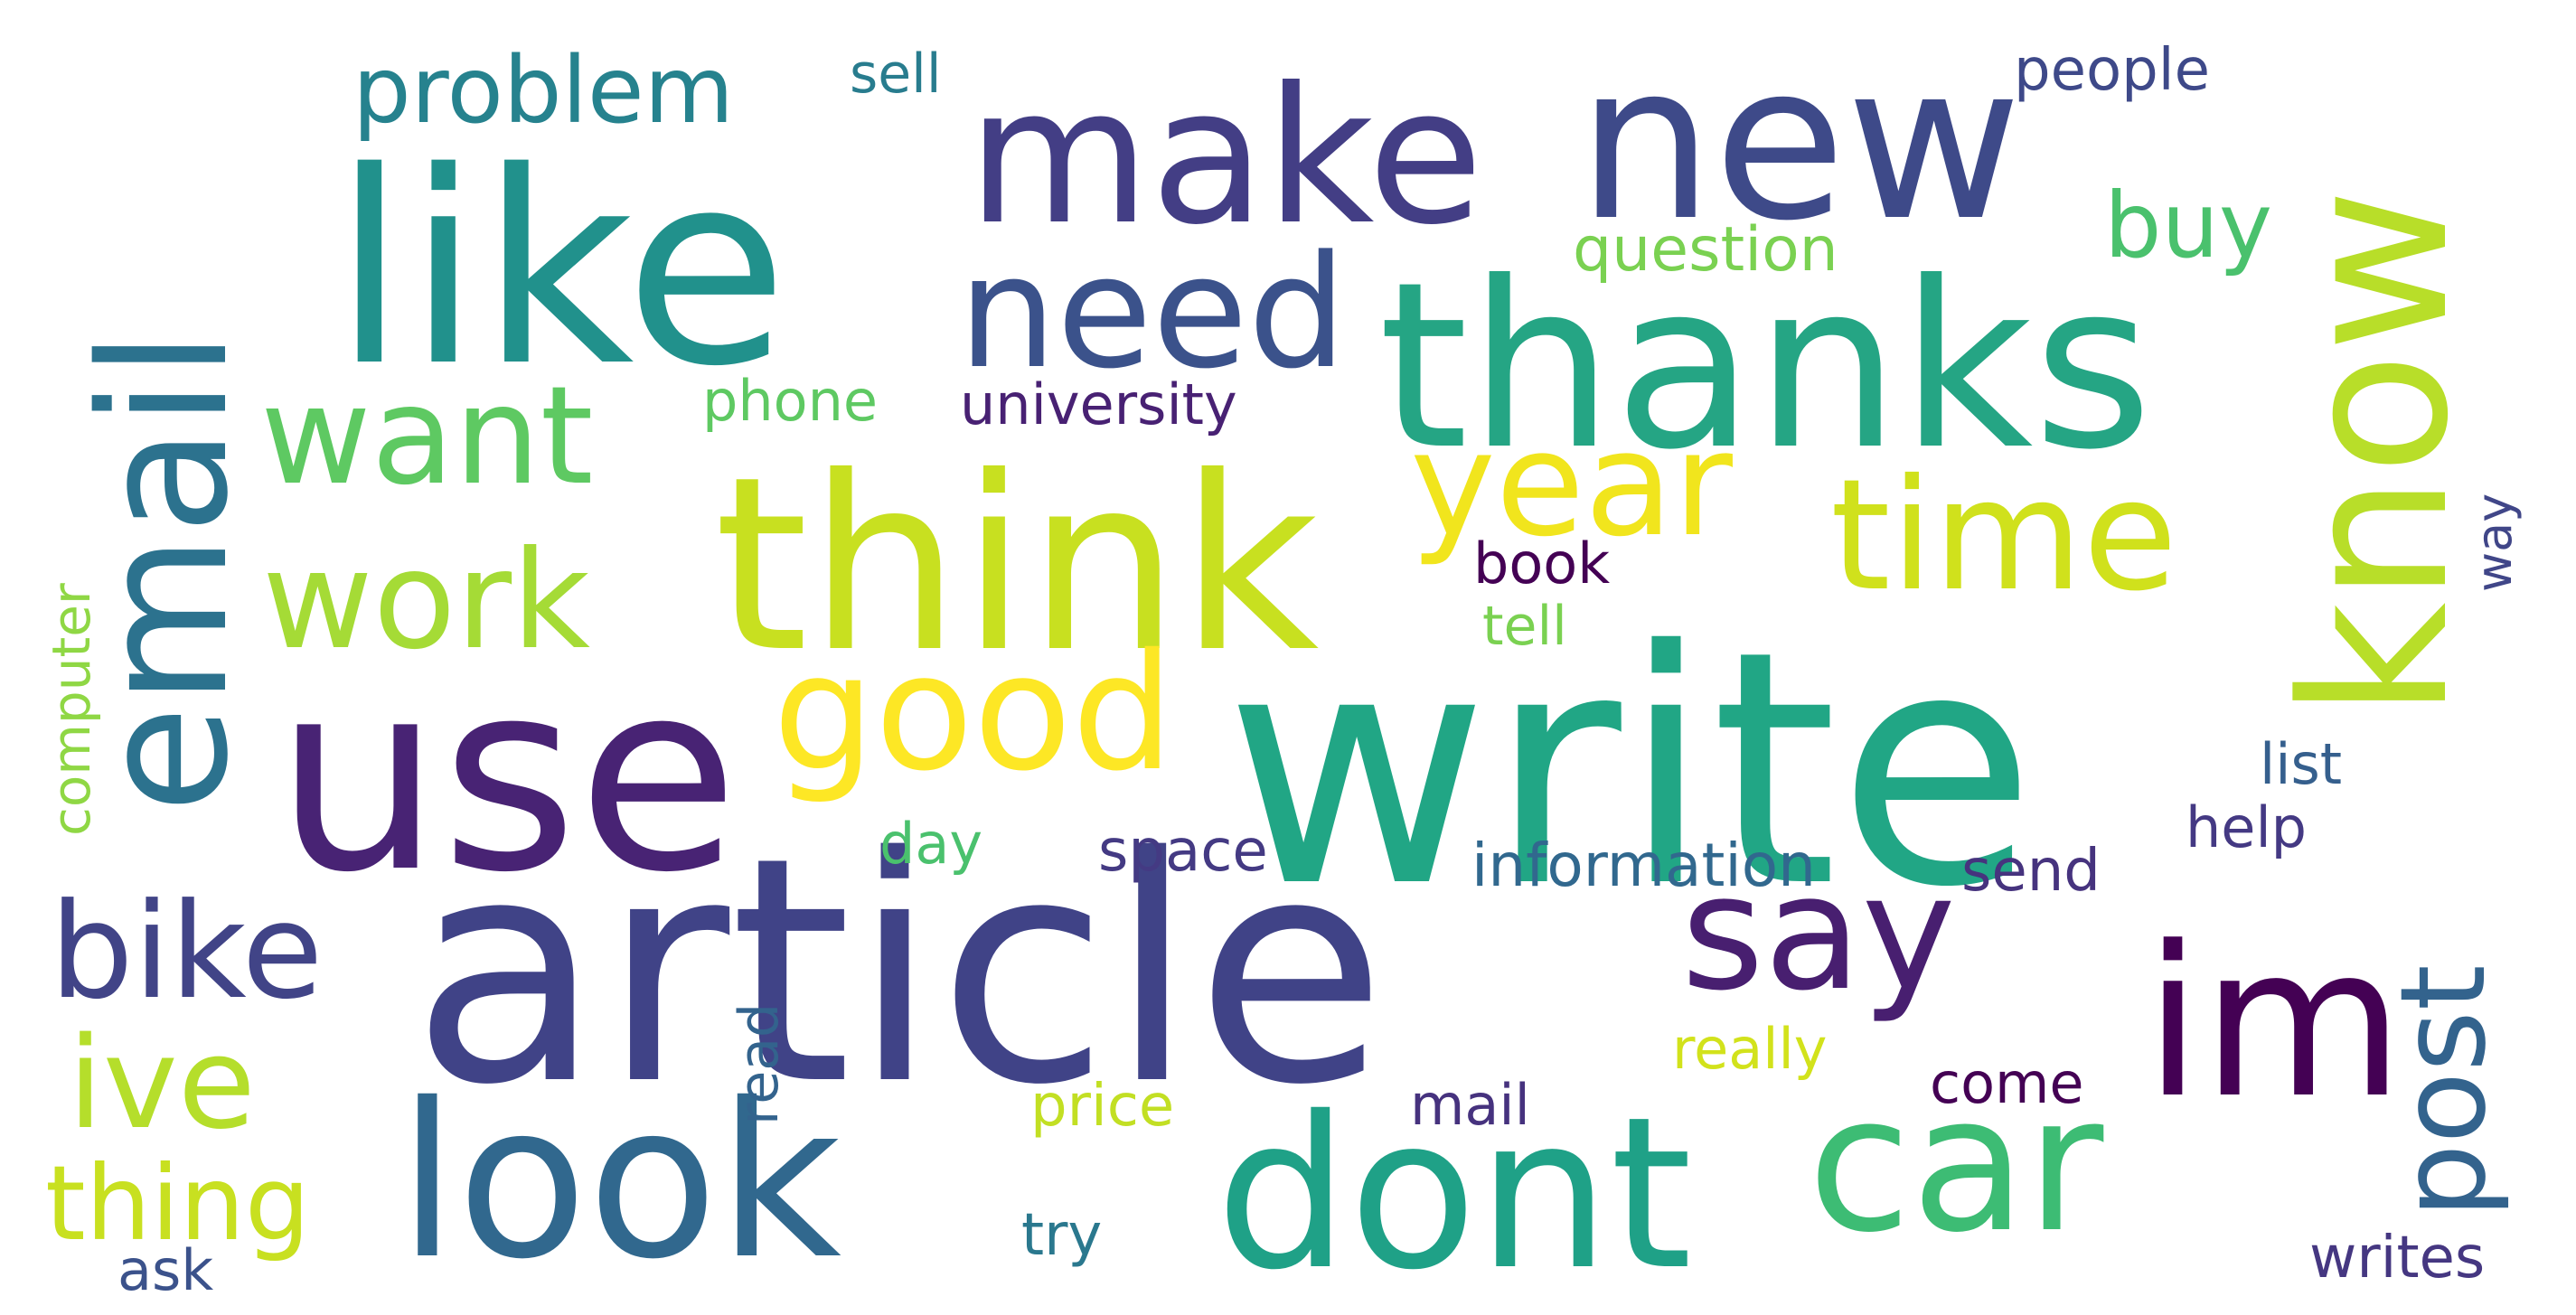 The width and height of the screenshot is (2576, 1315). What do you see at coordinates (1631, 770) in the screenshot?
I see `word-write: write` at bounding box center [1631, 770].